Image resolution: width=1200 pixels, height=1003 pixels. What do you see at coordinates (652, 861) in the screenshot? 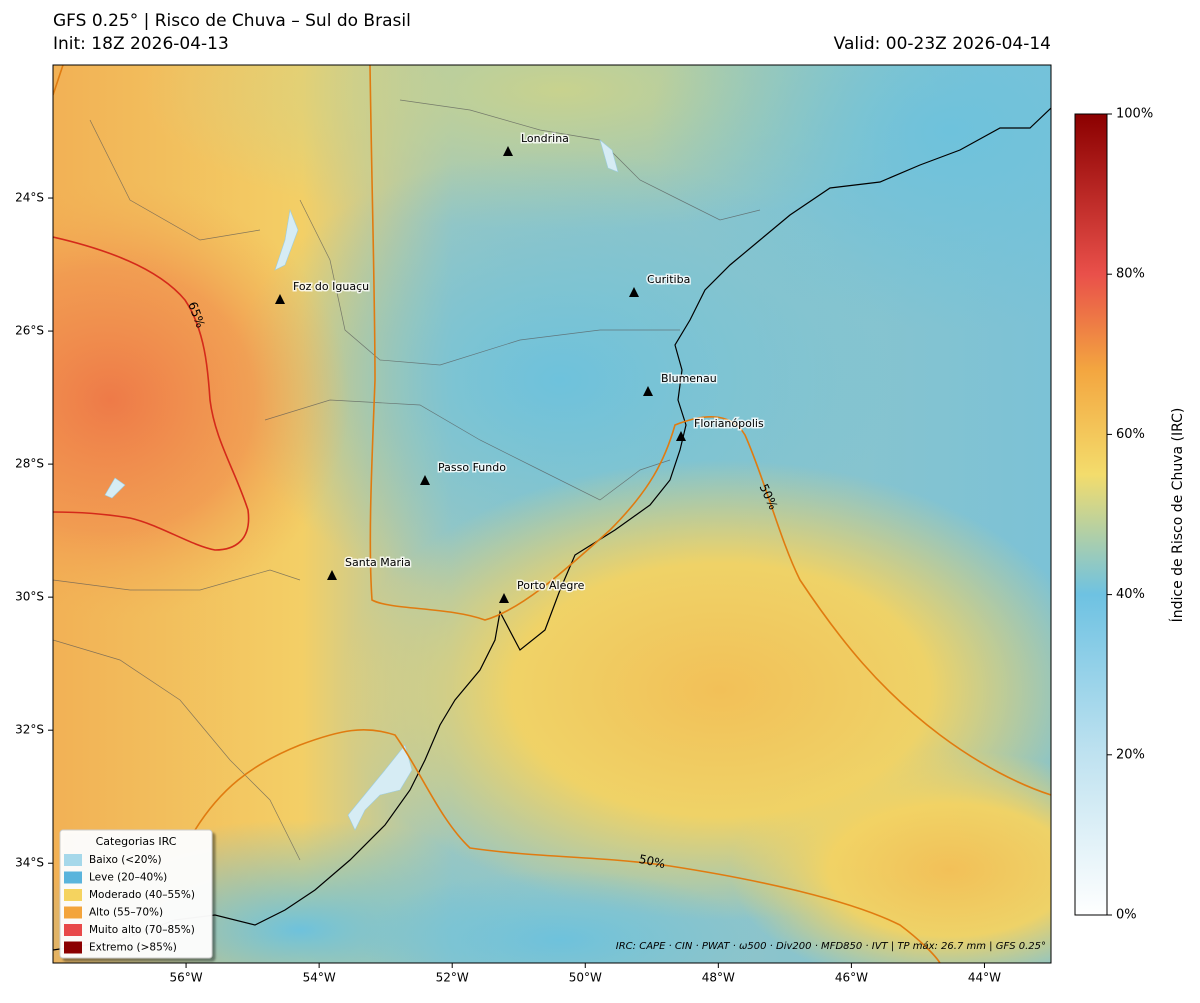
I see `contour-label: 50%` at bounding box center [652, 861].